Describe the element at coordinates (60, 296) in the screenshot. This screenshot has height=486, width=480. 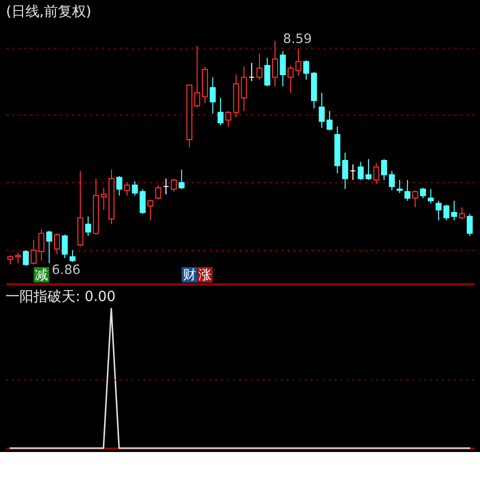
I see `chart-title: 一阳指破天: 0.00` at that location.